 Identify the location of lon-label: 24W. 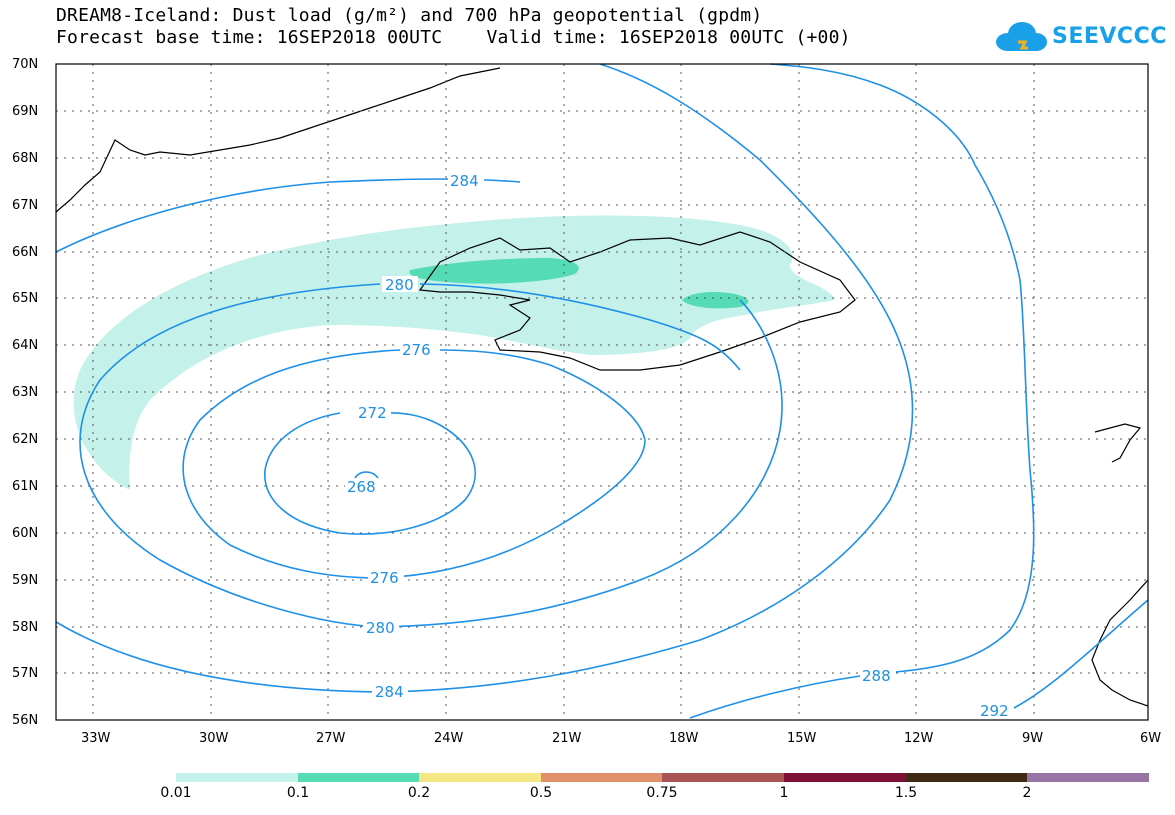
(449, 738).